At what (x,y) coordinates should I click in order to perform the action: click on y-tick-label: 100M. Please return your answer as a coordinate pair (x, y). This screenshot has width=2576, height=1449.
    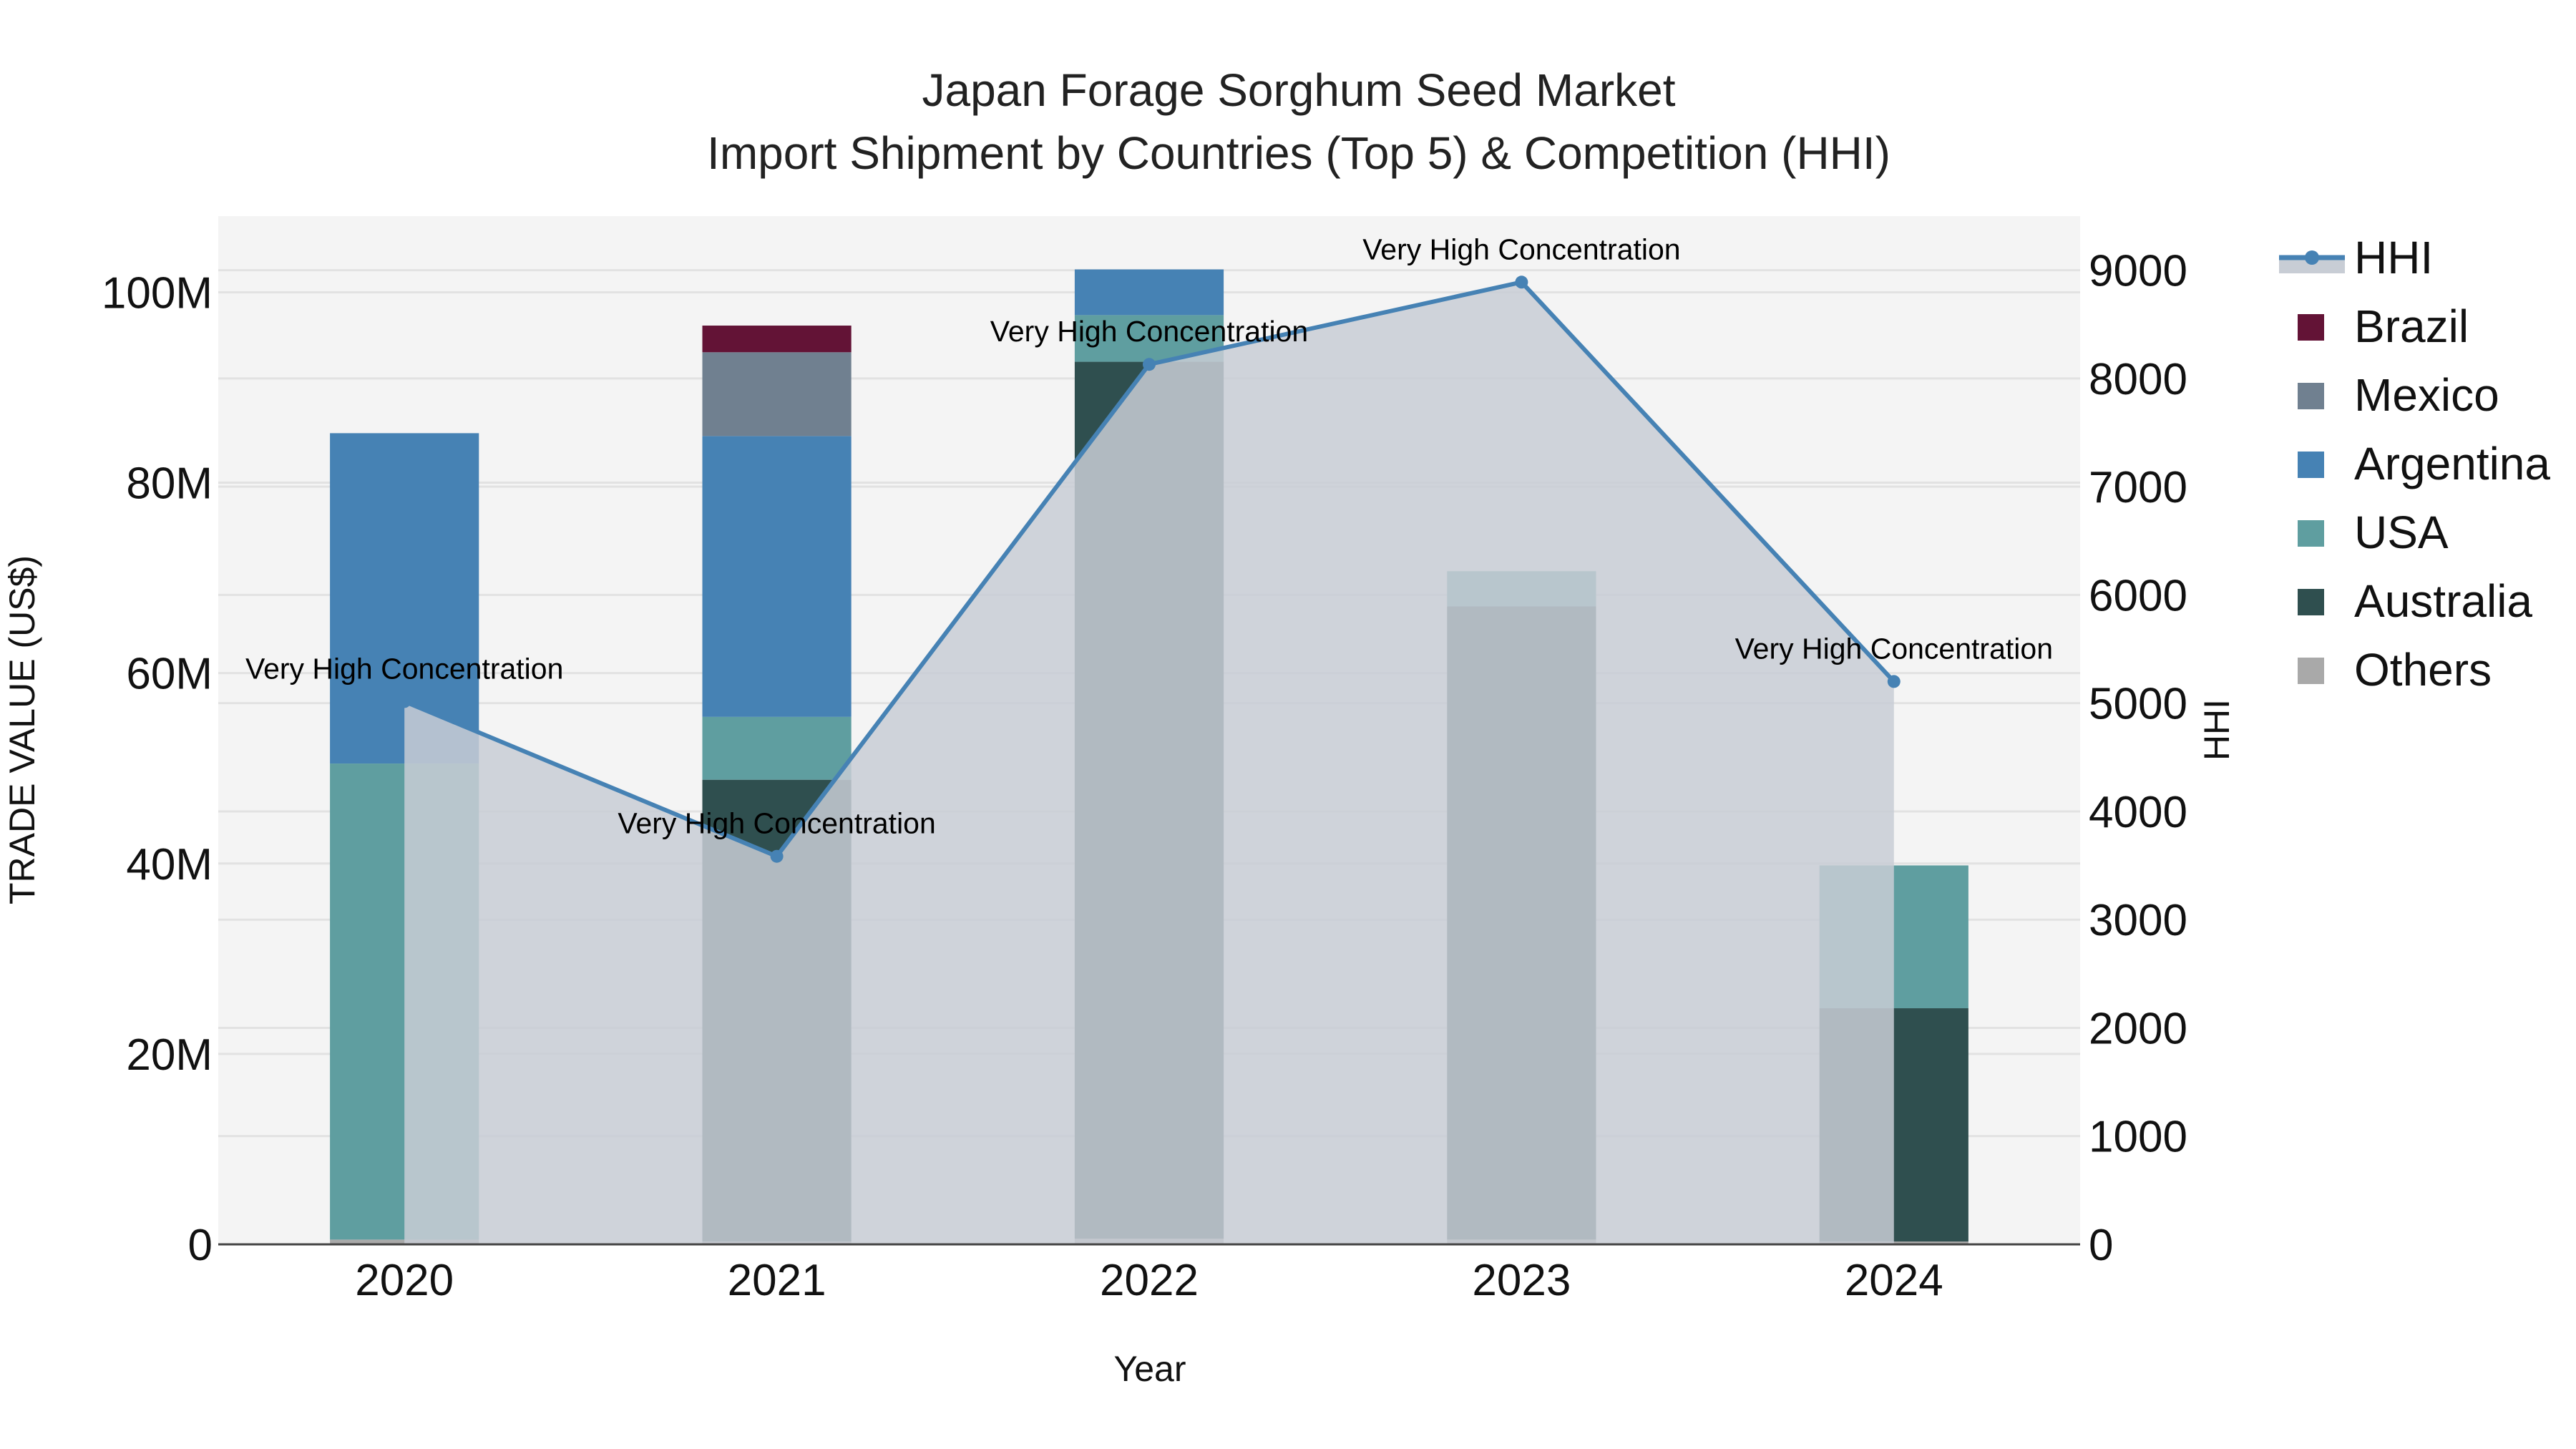
    Looking at the image, I should click on (157, 293).